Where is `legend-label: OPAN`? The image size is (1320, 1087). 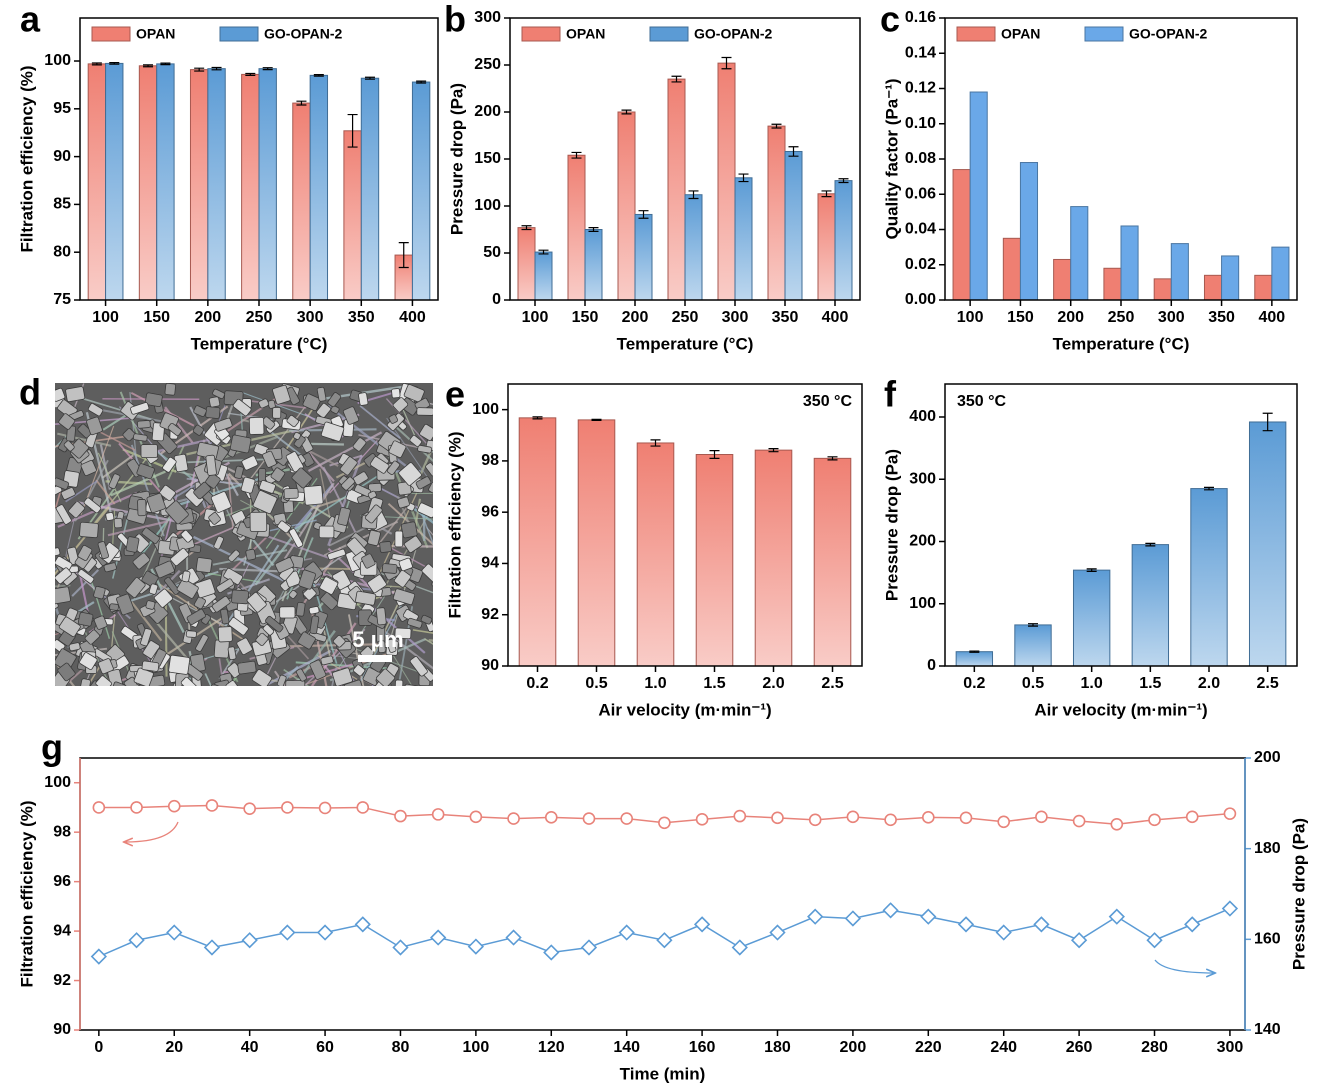
legend-label: OPAN is located at coordinates (155, 34).